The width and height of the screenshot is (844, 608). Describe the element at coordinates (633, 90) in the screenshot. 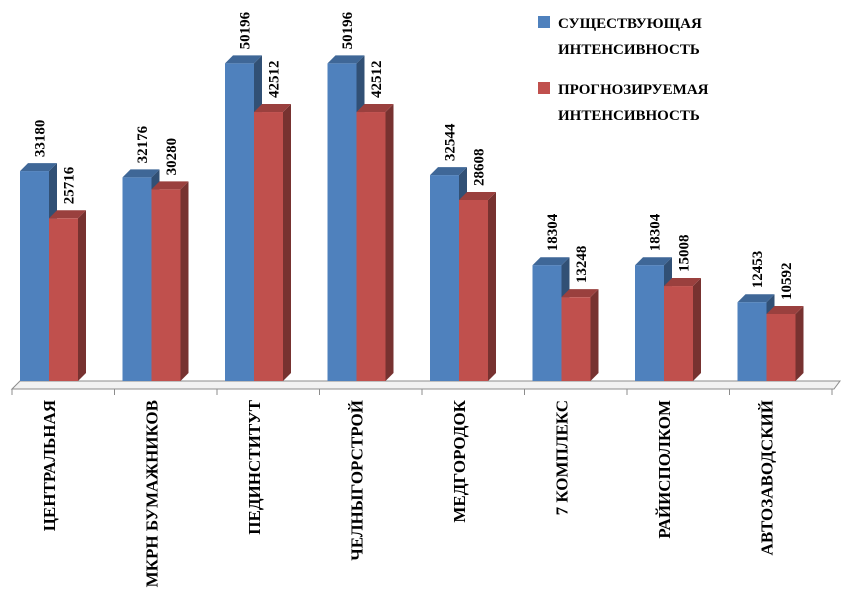

I see `legend-label: ПРОГНОЗИРУЕМАЯ` at that location.